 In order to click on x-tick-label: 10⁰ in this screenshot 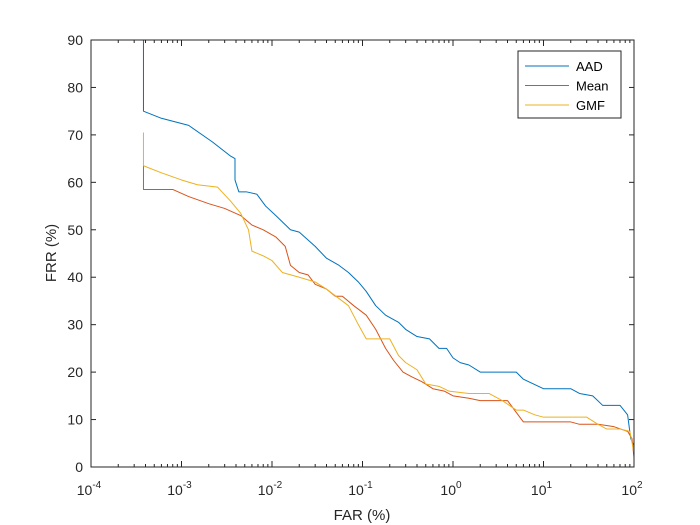, I will do `click(451, 489)`.